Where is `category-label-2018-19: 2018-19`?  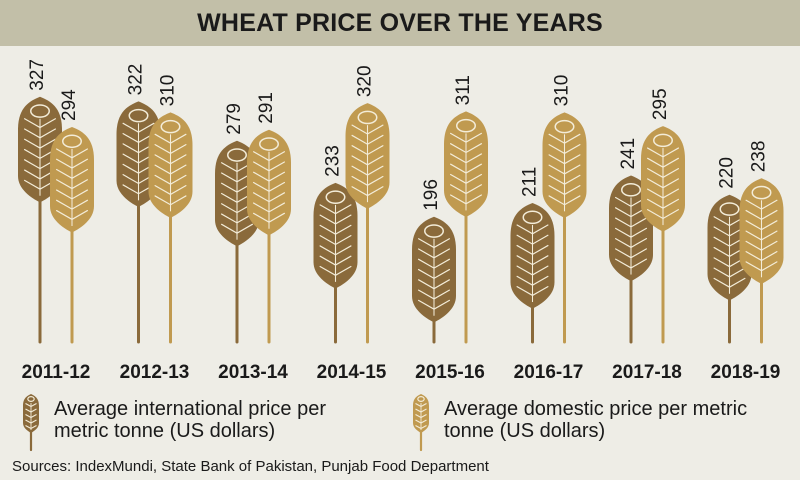 category-label-2018-19: 2018-19 is located at coordinates (746, 372).